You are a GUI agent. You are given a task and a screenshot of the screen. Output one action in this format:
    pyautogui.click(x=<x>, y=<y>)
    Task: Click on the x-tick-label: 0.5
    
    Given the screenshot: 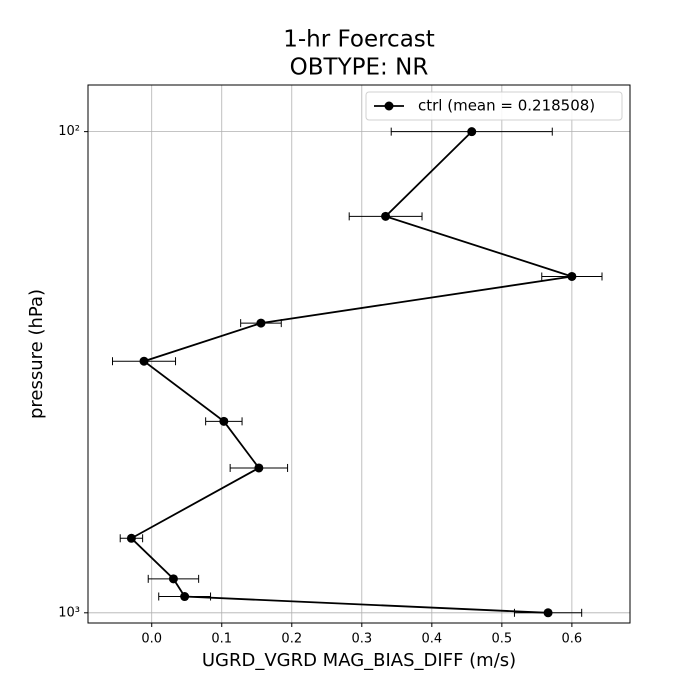 What is the action you would take?
    pyautogui.click(x=502, y=639)
    